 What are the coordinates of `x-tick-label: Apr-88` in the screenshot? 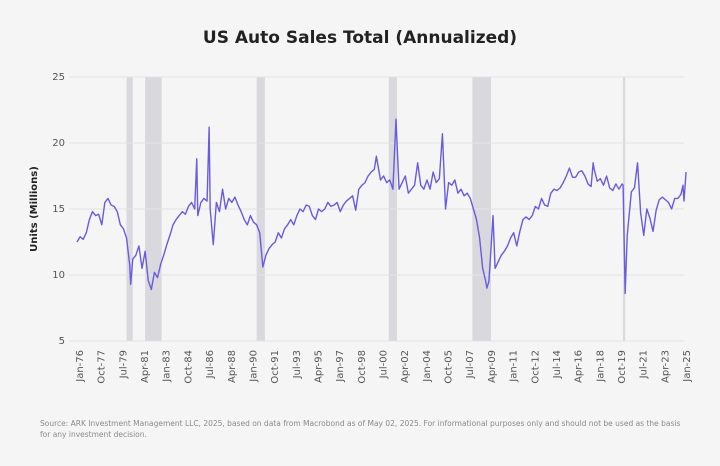 It's located at (232, 366).